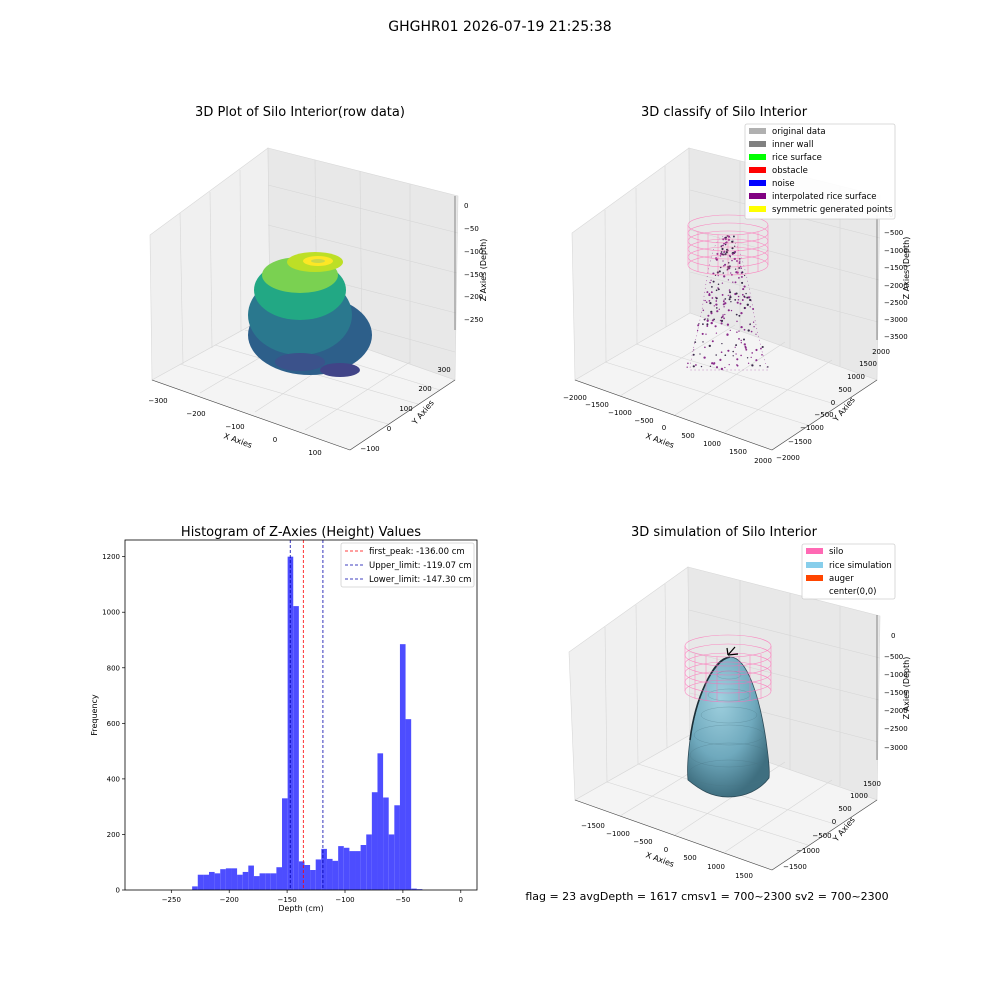 The height and width of the screenshot is (1000, 1000). Describe the element at coordinates (893, 233) in the screenshot. I see `panel-classify-z-tick-label: −500` at that location.